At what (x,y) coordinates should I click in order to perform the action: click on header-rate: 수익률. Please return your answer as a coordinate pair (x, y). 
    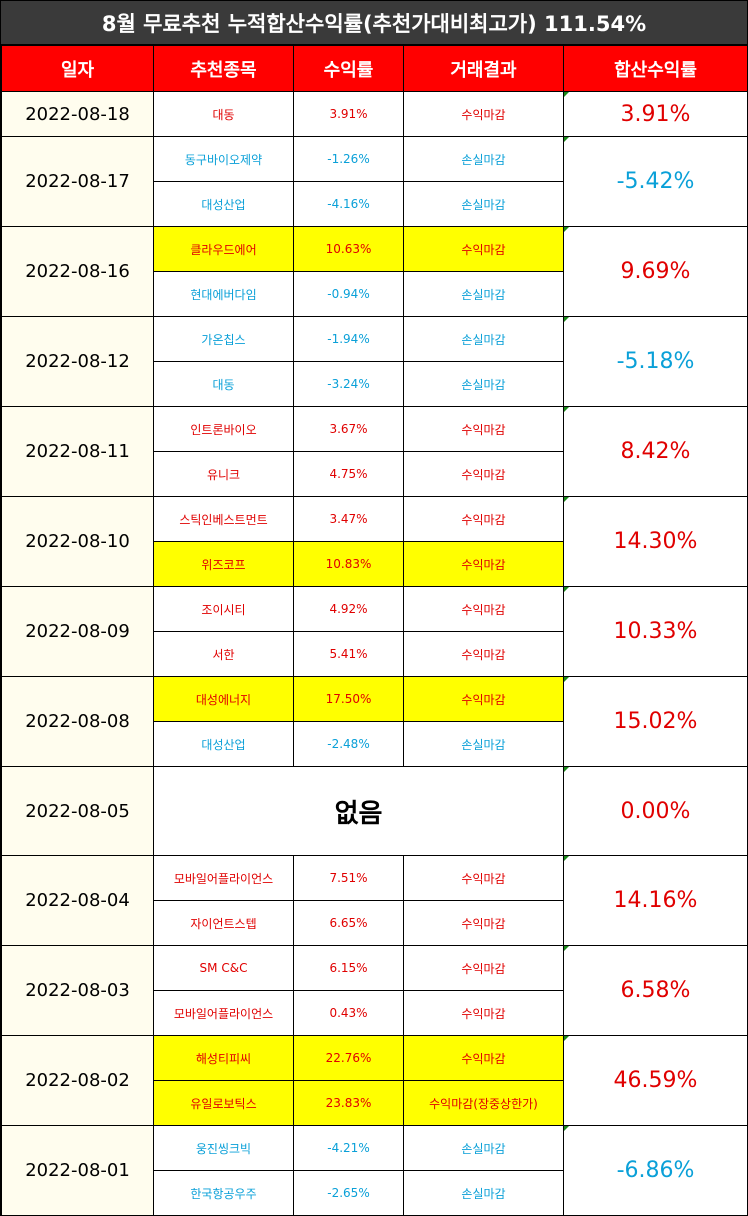
    Looking at the image, I should click on (348, 68).